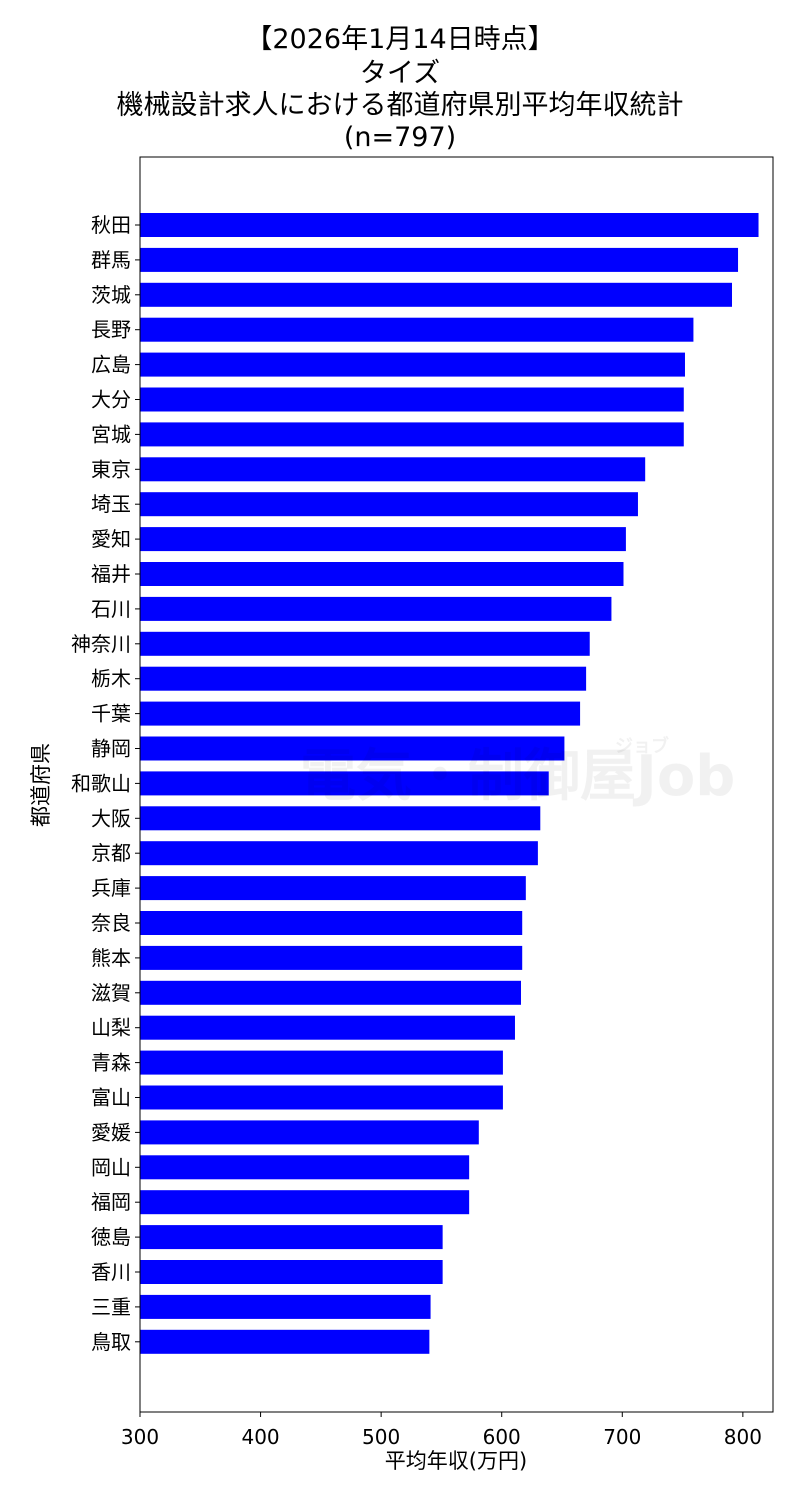 This screenshot has width=800, height=1500. I want to click on x-axis-ticks: 300 400 500 600 700 800, so click(441, 1430).